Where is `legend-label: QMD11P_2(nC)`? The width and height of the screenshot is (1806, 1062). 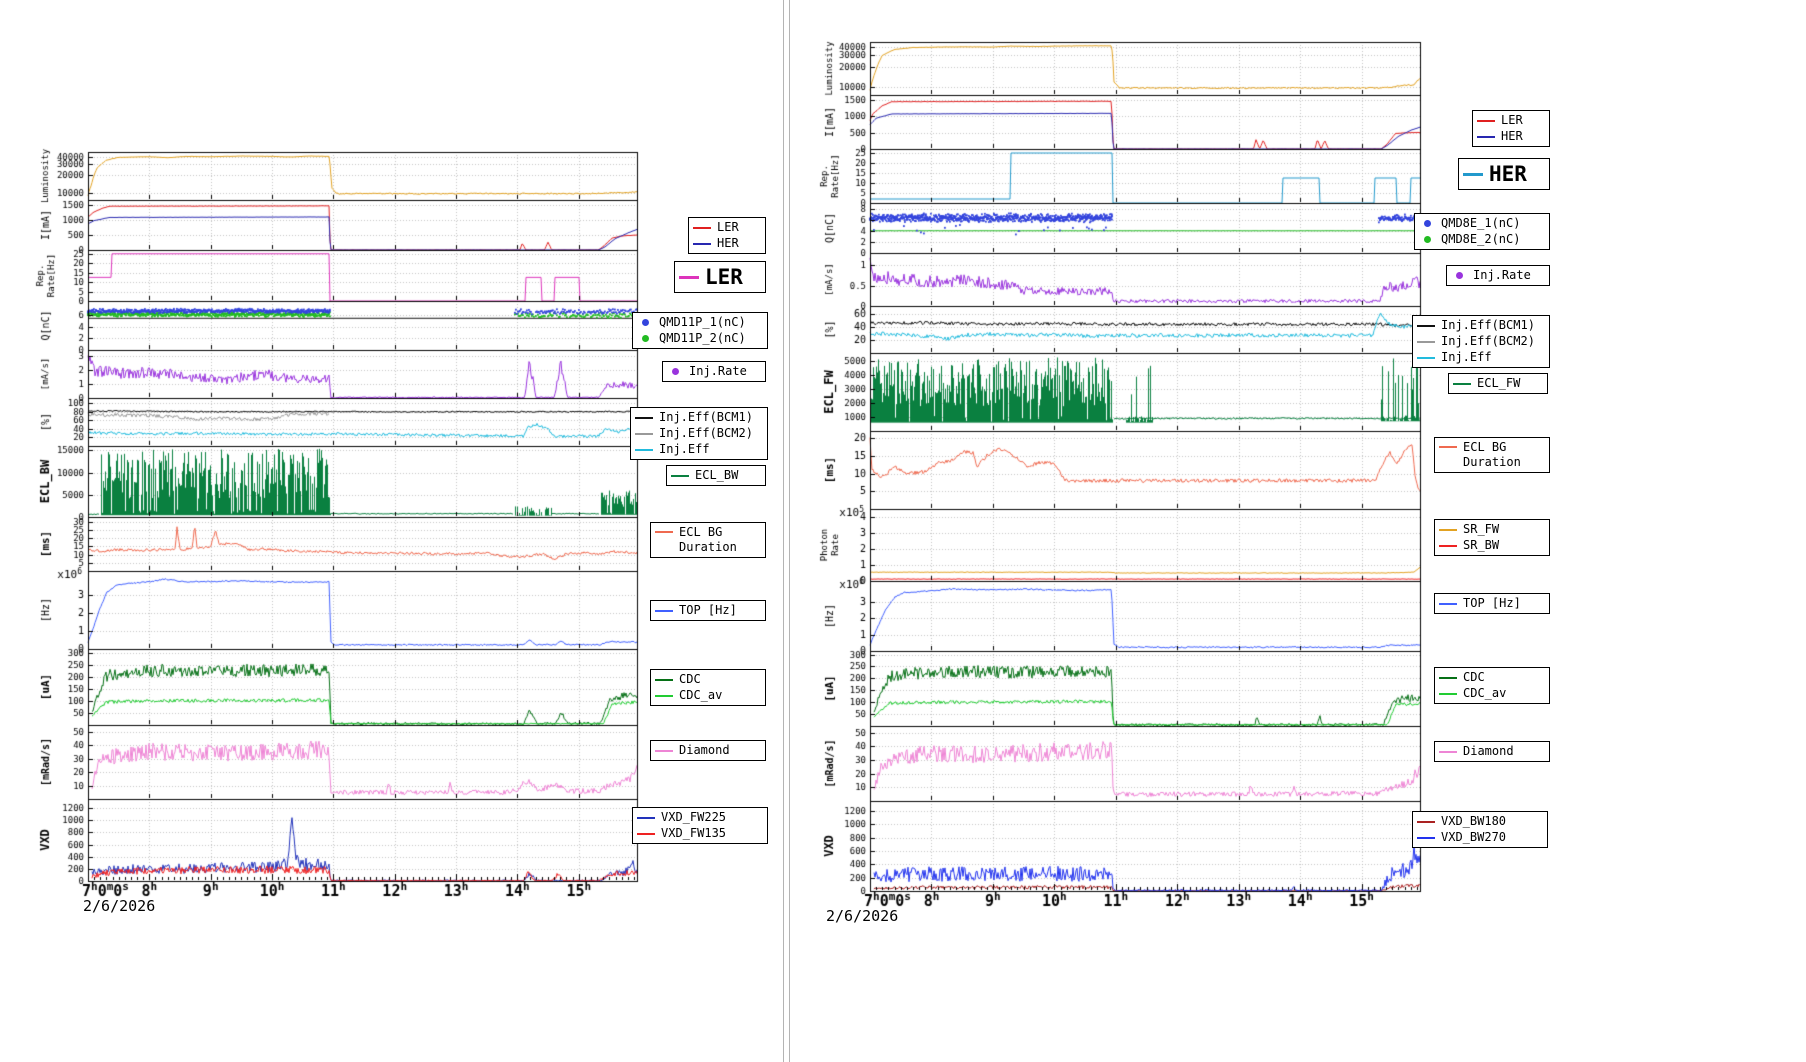
legend-label: QMD11P_2(nC) is located at coordinates (702, 338).